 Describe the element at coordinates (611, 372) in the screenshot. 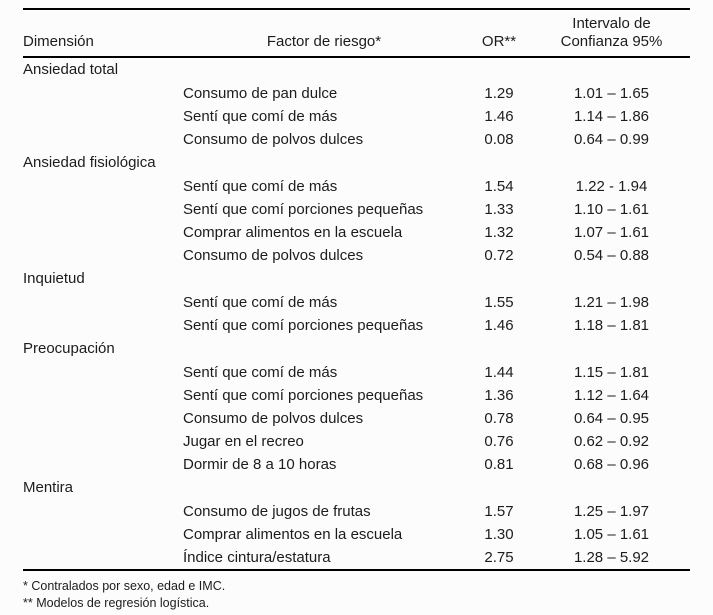

I see `ci-cell: 1.15 – 1.81` at that location.